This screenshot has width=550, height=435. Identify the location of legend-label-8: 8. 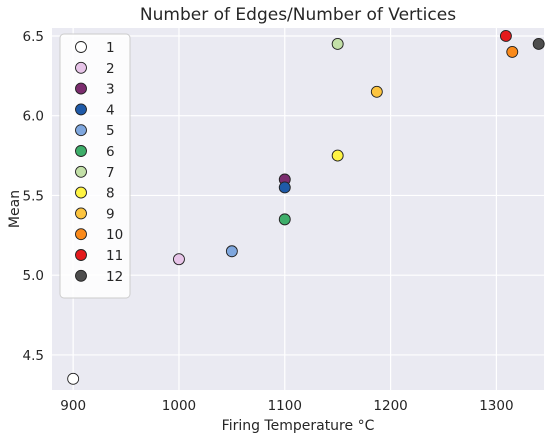
(110, 194).